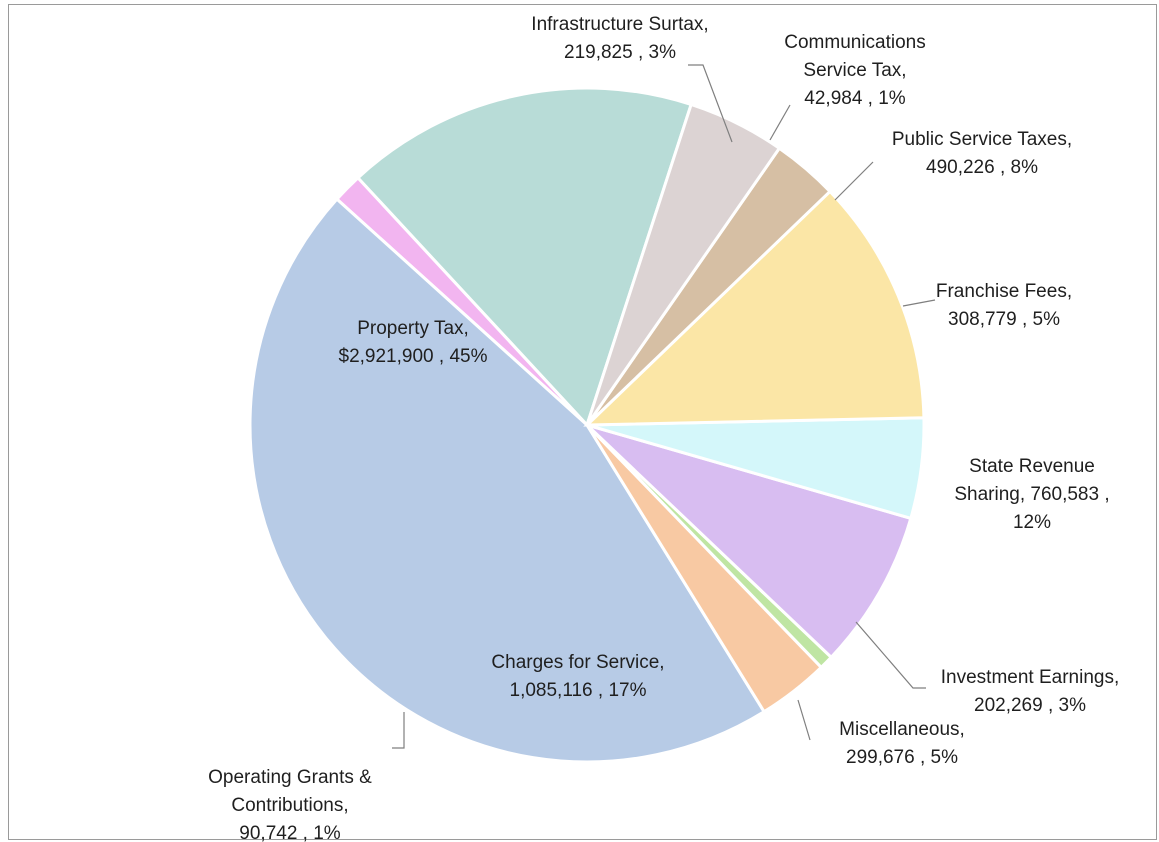  I want to click on data-label-line: Charges for Service,, so click(577, 662).